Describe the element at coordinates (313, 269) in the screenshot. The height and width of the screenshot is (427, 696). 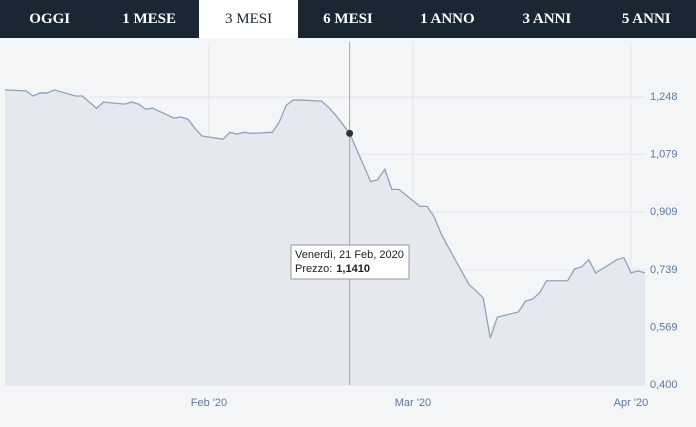
I see `tooltip-price-label: Prezzo:` at that location.